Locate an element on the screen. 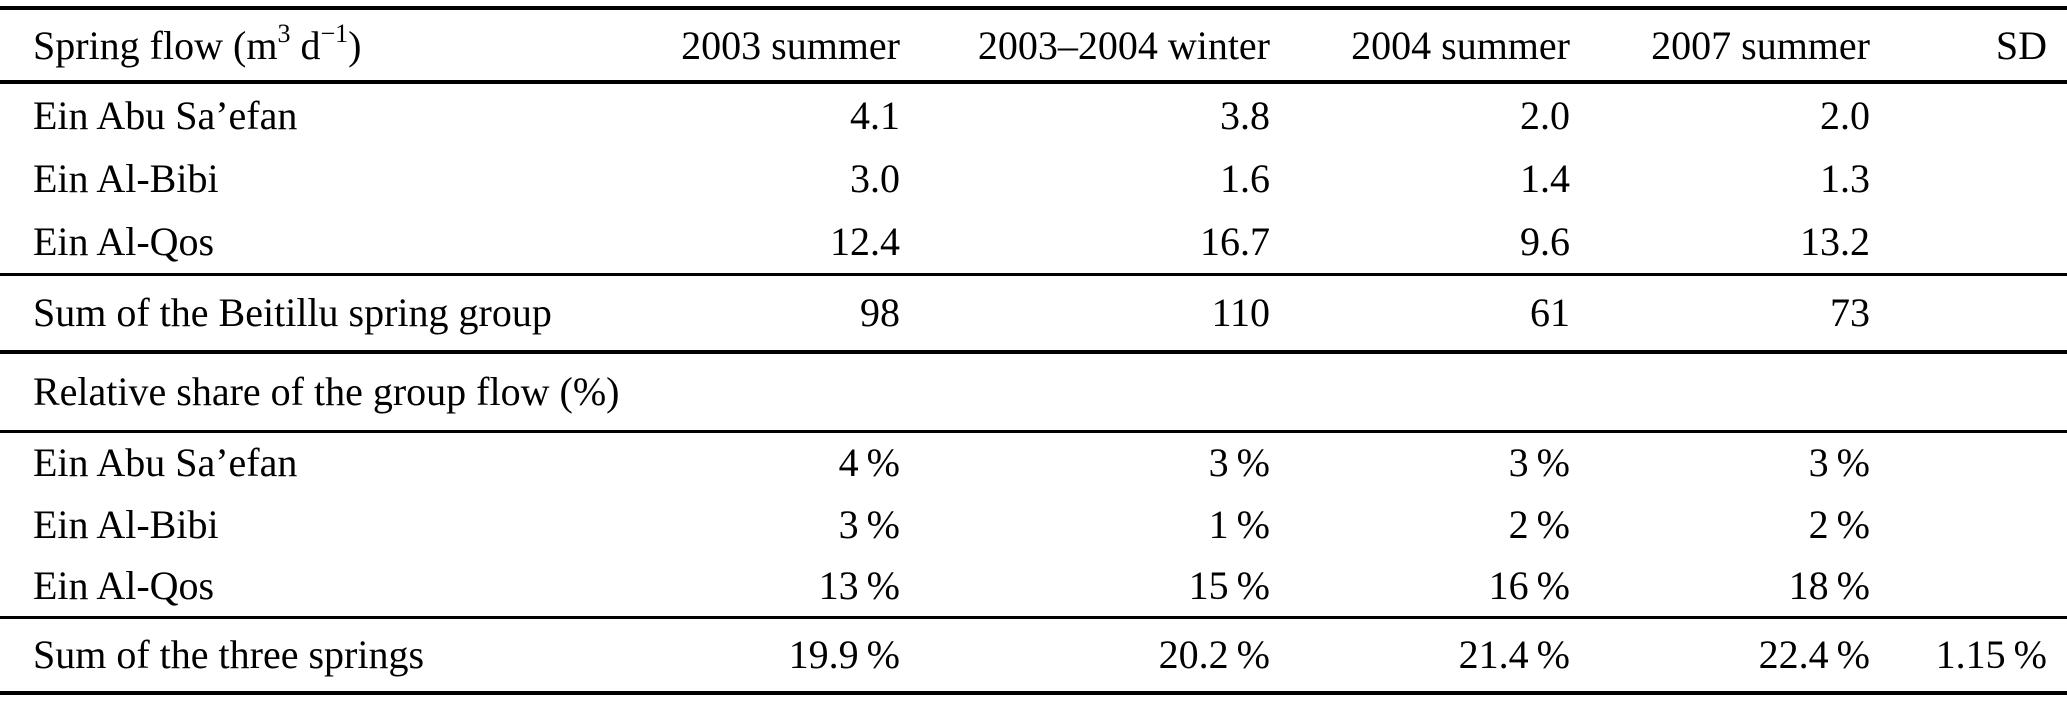 The image size is (2067, 722). column-header-2004-summer: 2004 summer is located at coordinates (1460, 45).